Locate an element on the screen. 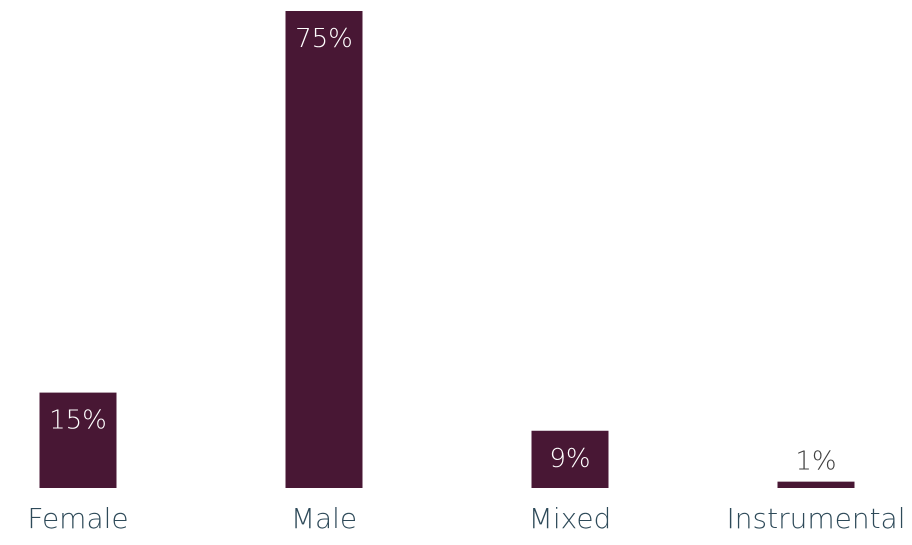 The width and height of the screenshot is (912, 545). data-label-female: 15% is located at coordinates (78, 421).